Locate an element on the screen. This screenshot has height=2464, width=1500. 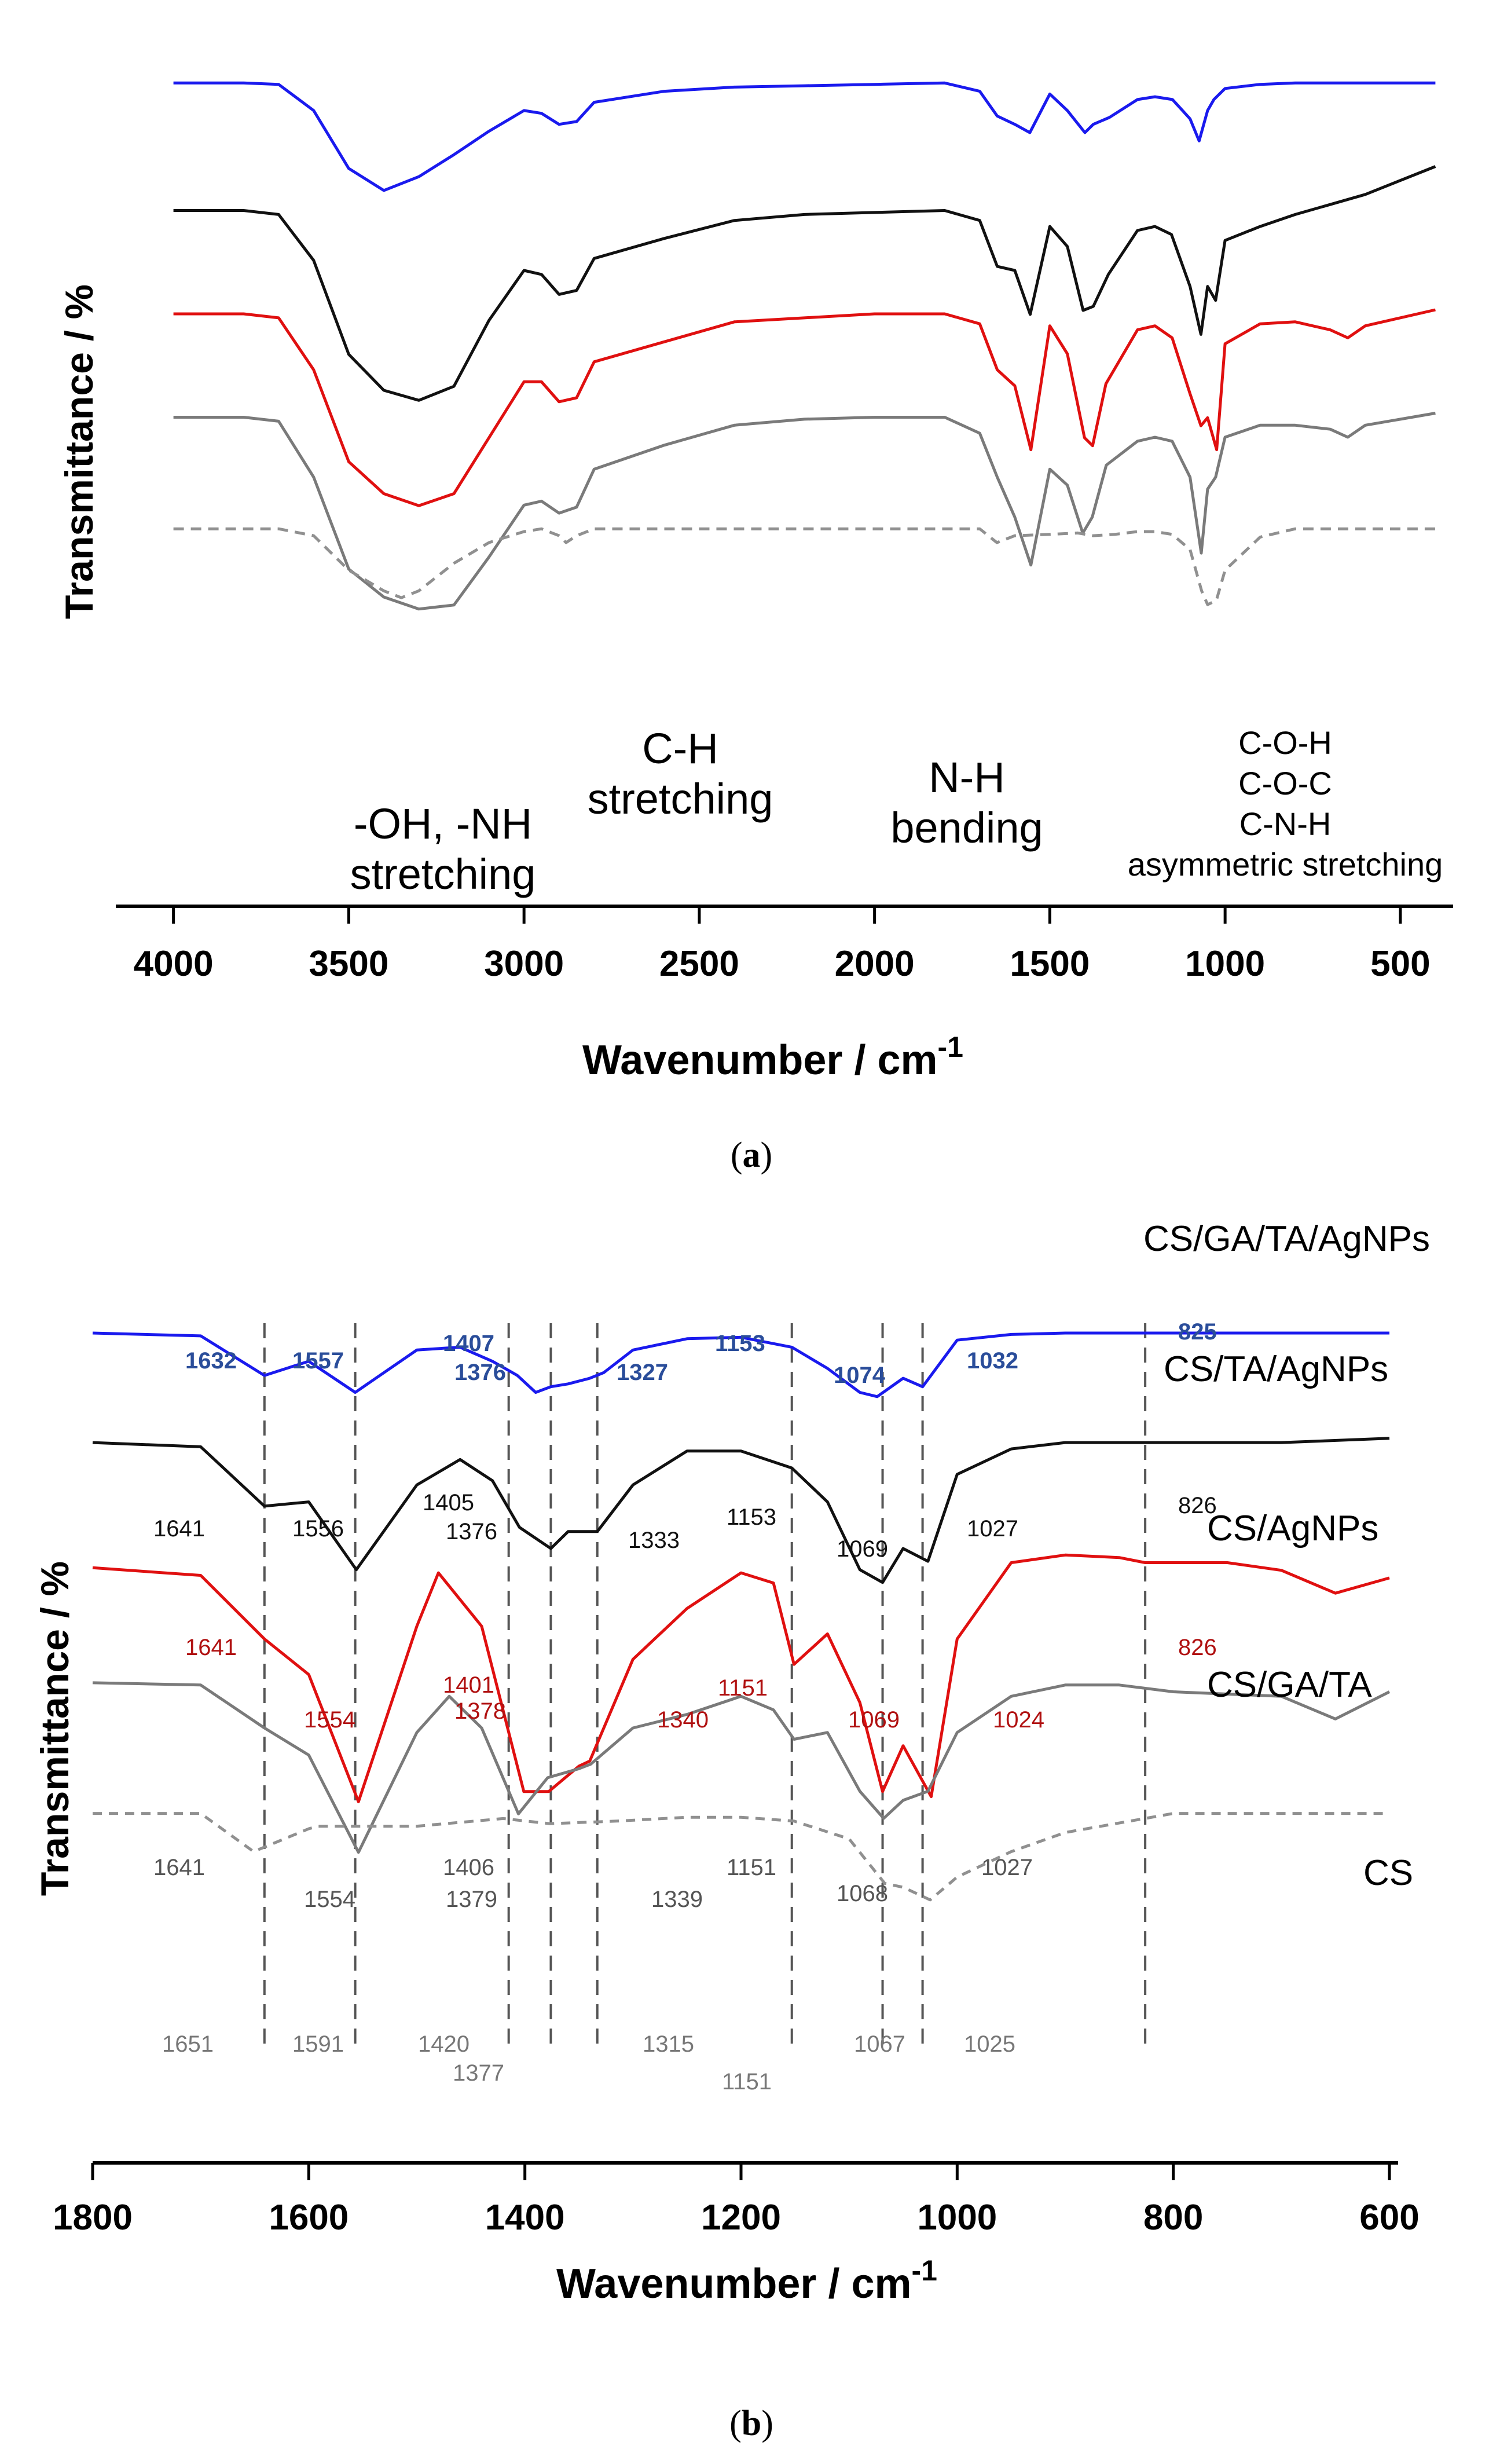
panel-b-peak-label-2-4: 1340 is located at coordinates (683, 1720).